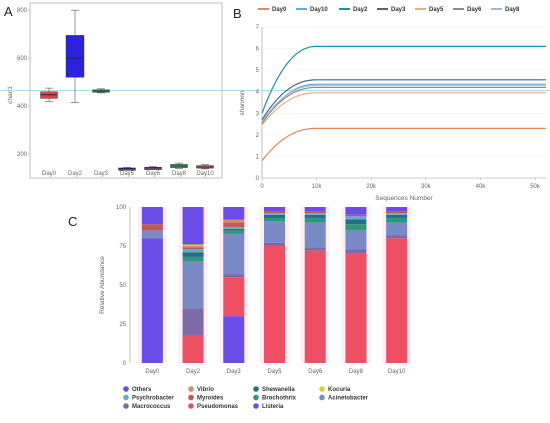 The height and width of the screenshot is (423, 550). I want to click on legend-label-listeria: Listeria, so click(273, 407).